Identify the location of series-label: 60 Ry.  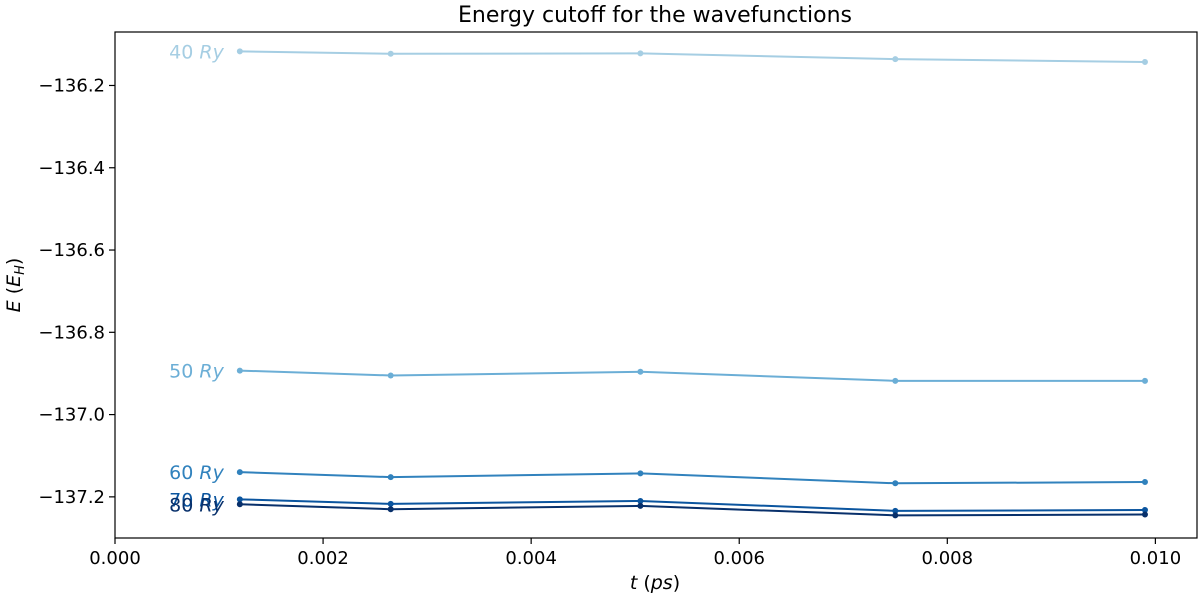
(196, 473).